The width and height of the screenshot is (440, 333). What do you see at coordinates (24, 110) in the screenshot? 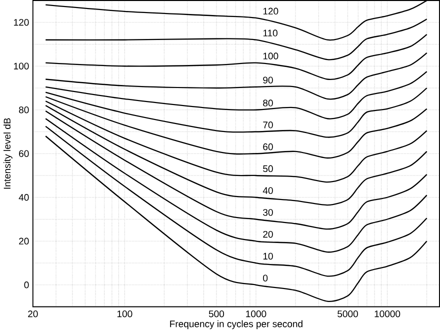
I see `y-tick-label: 80` at bounding box center [24, 110].